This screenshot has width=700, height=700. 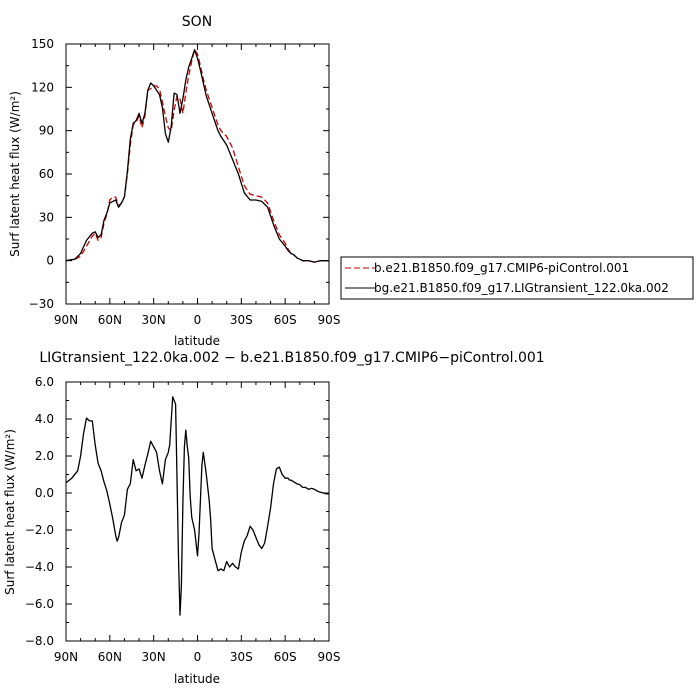 What do you see at coordinates (44, 382) in the screenshot?
I see `bottom-y-tick-label: 6.0` at bounding box center [44, 382].